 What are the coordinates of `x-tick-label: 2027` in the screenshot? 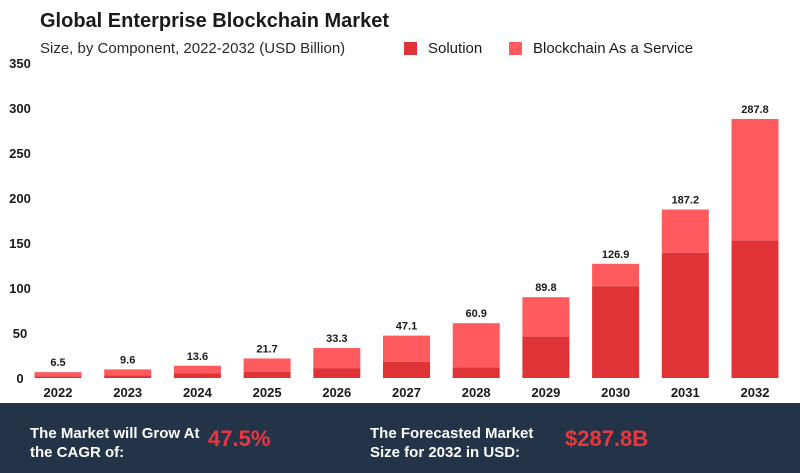 It's located at (406, 392).